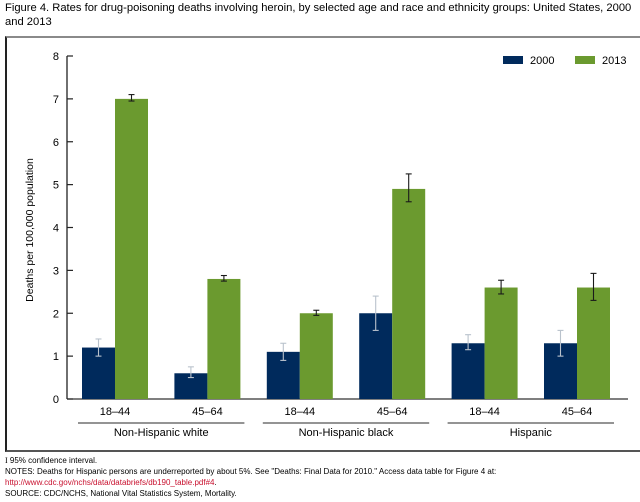 This screenshot has height=502, width=640. What do you see at coordinates (56, 229) in the screenshot?
I see `y-tick-label: 4` at bounding box center [56, 229].